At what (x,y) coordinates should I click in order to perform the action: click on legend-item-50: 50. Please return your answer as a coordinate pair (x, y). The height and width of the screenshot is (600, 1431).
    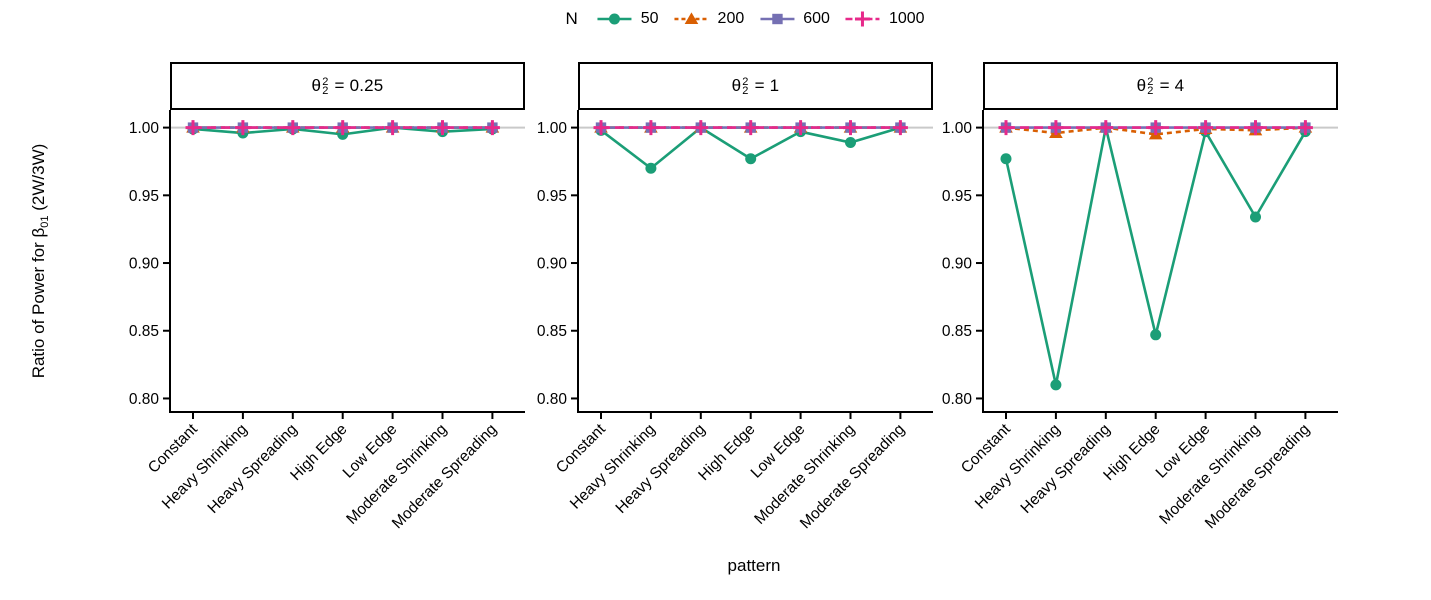
    Looking at the image, I should click on (628, 19).